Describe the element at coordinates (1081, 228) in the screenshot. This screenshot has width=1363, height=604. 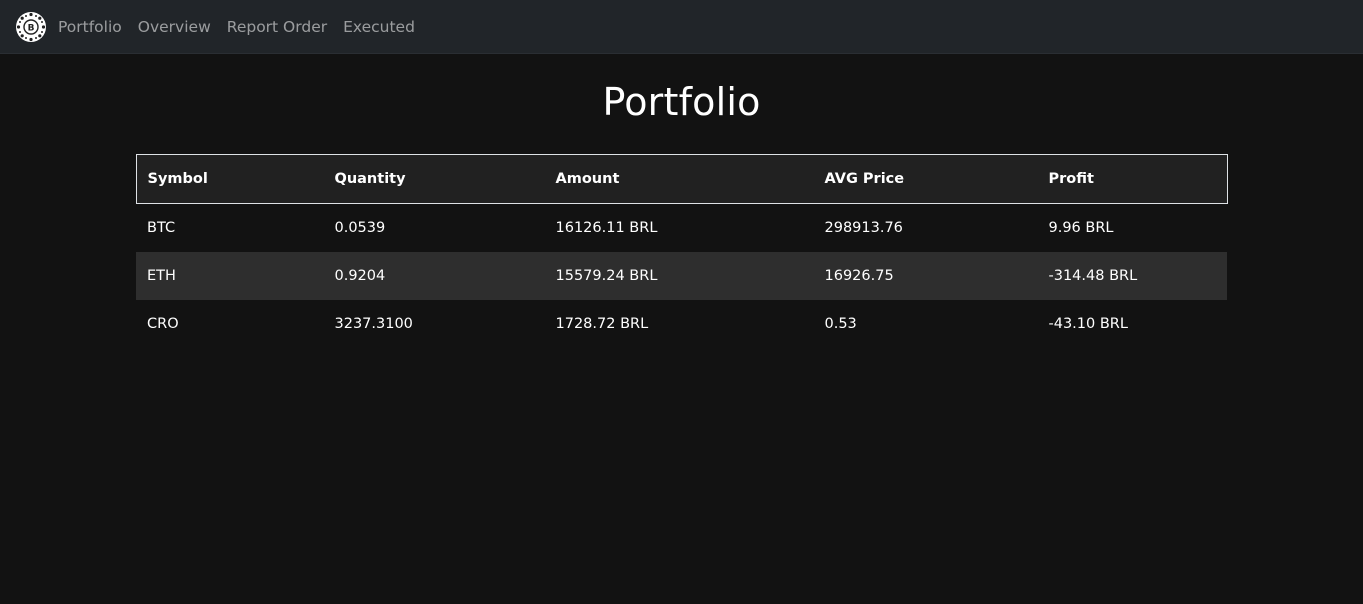
I see `cell-profit: 9.96 BRL` at that location.